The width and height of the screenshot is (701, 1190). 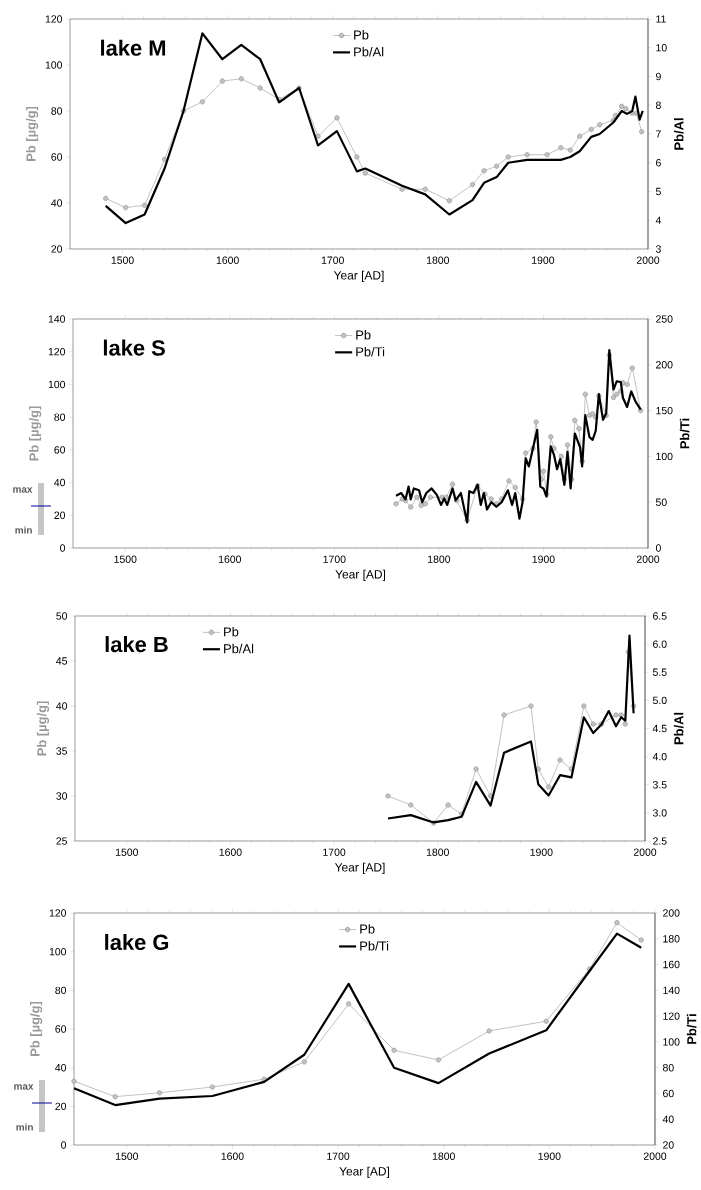 I want to click on y2-tick-label: 4.0, so click(x=659, y=756).